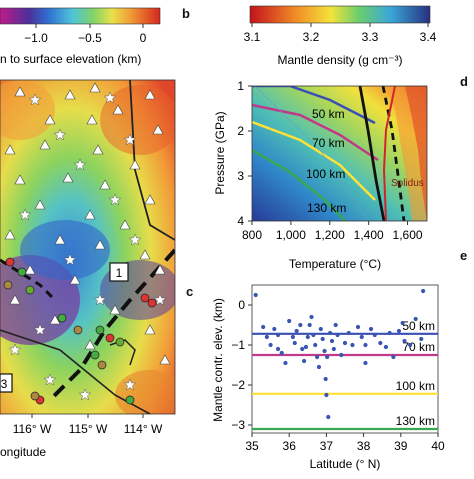  What do you see at coordinates (369, 235) in the screenshot?
I see `phase-xtick-label: 1,400` at bounding box center [369, 235].